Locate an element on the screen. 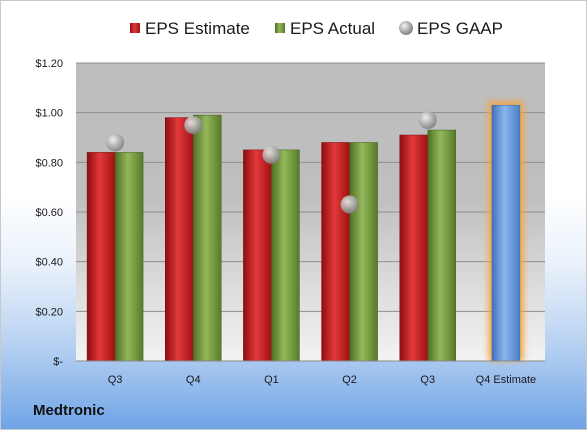 The image size is (587, 430). y-tick-label: $0.20 is located at coordinates (49, 312).